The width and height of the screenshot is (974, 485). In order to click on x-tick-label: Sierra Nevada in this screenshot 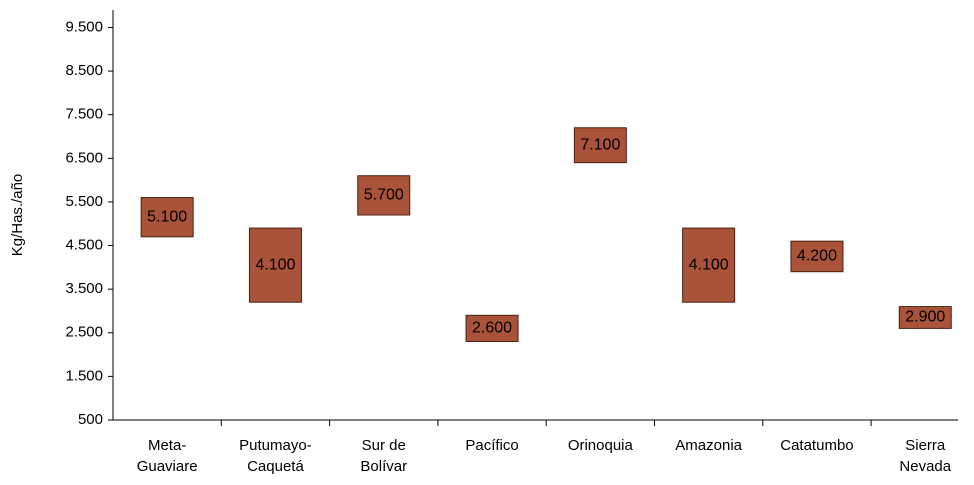, I will do `click(925, 456)`.